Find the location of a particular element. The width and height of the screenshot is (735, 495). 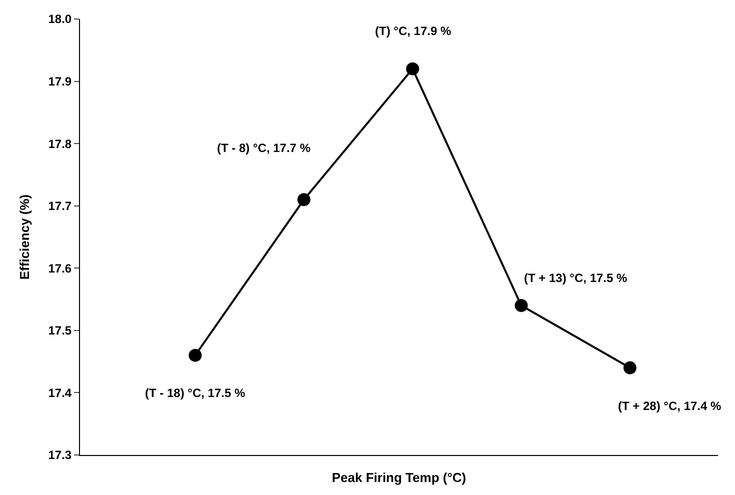

y-tick-label: 17.9 is located at coordinates (60, 81).